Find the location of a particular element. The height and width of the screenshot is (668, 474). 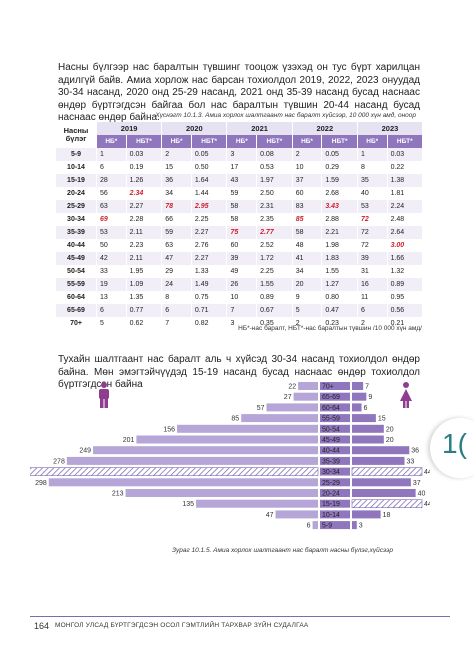

count-cell: 66 is located at coordinates (176, 219).